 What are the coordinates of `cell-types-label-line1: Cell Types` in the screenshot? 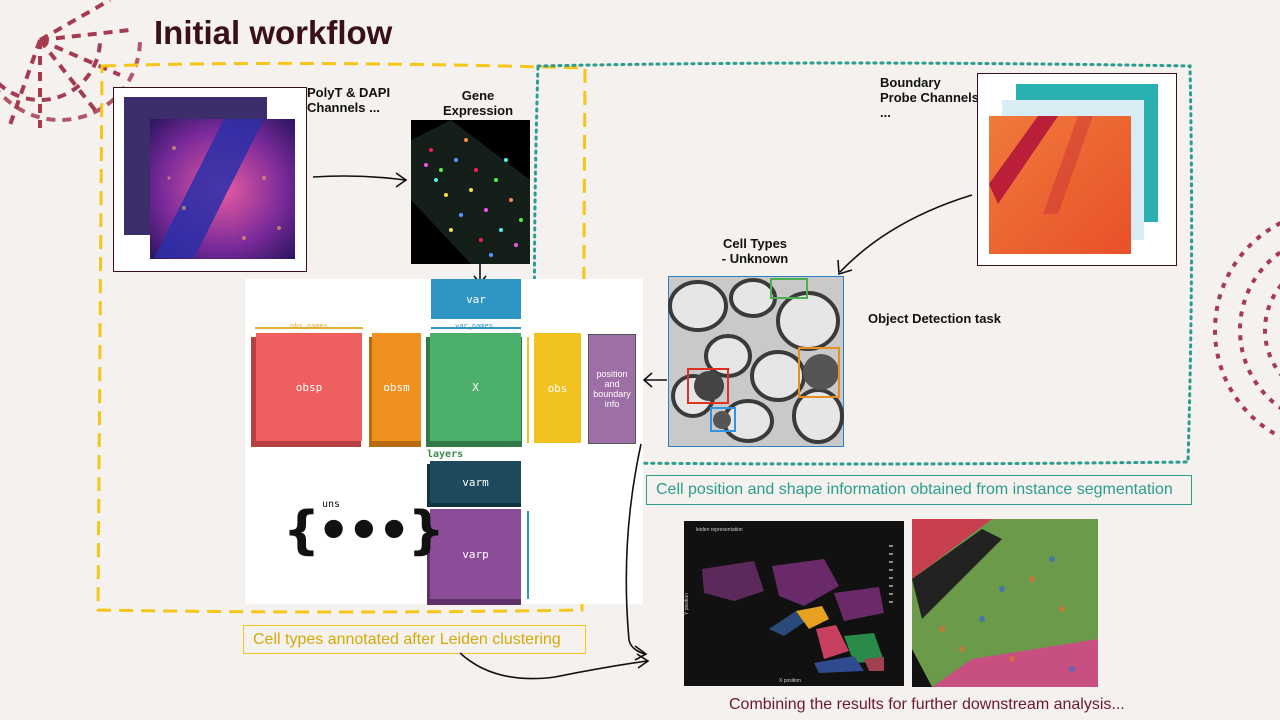 It's located at (755, 243).